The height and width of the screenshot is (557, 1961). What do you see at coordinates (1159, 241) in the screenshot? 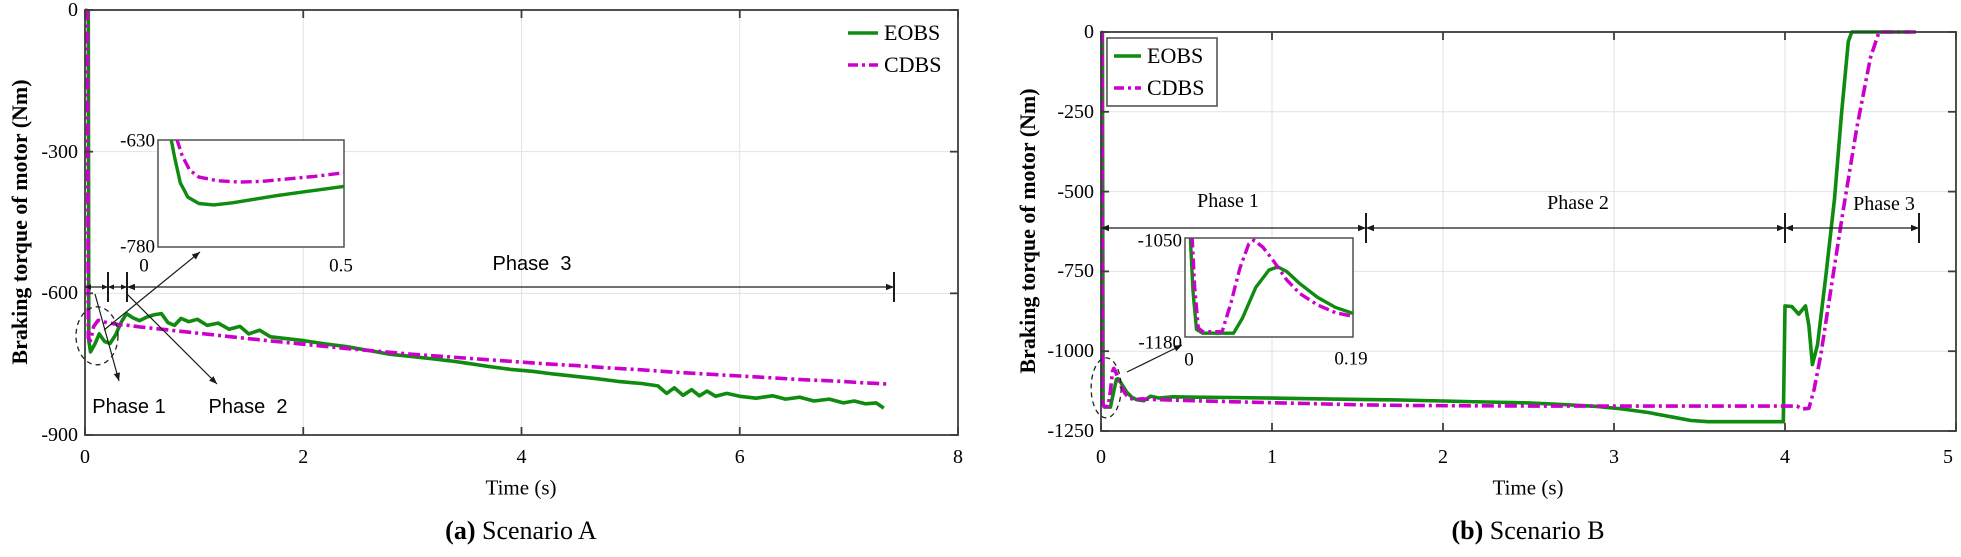
I see `inset-y-tick-label: -1050` at bounding box center [1159, 241].